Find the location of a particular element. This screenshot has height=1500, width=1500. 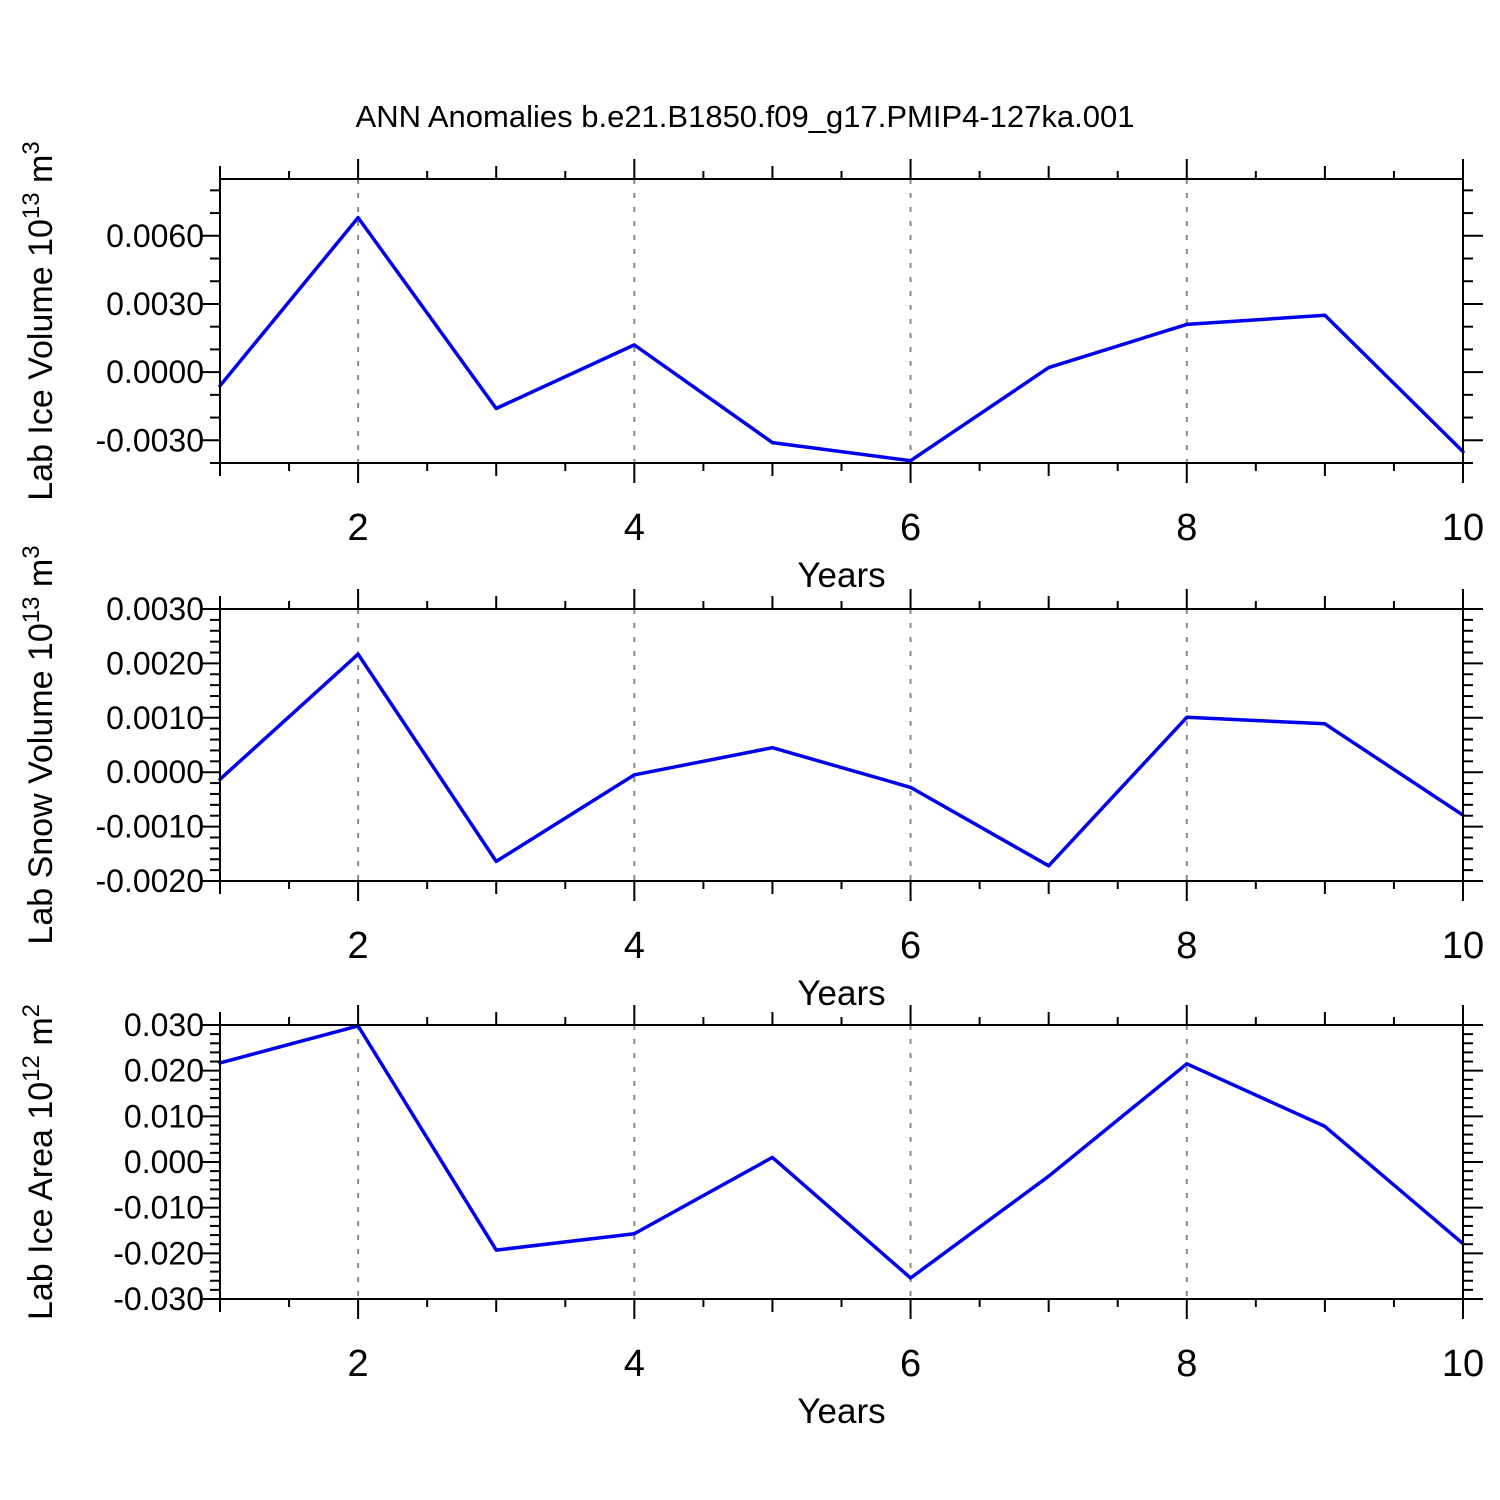

y-tick-label: -0.020 is located at coordinates (158, 1253).